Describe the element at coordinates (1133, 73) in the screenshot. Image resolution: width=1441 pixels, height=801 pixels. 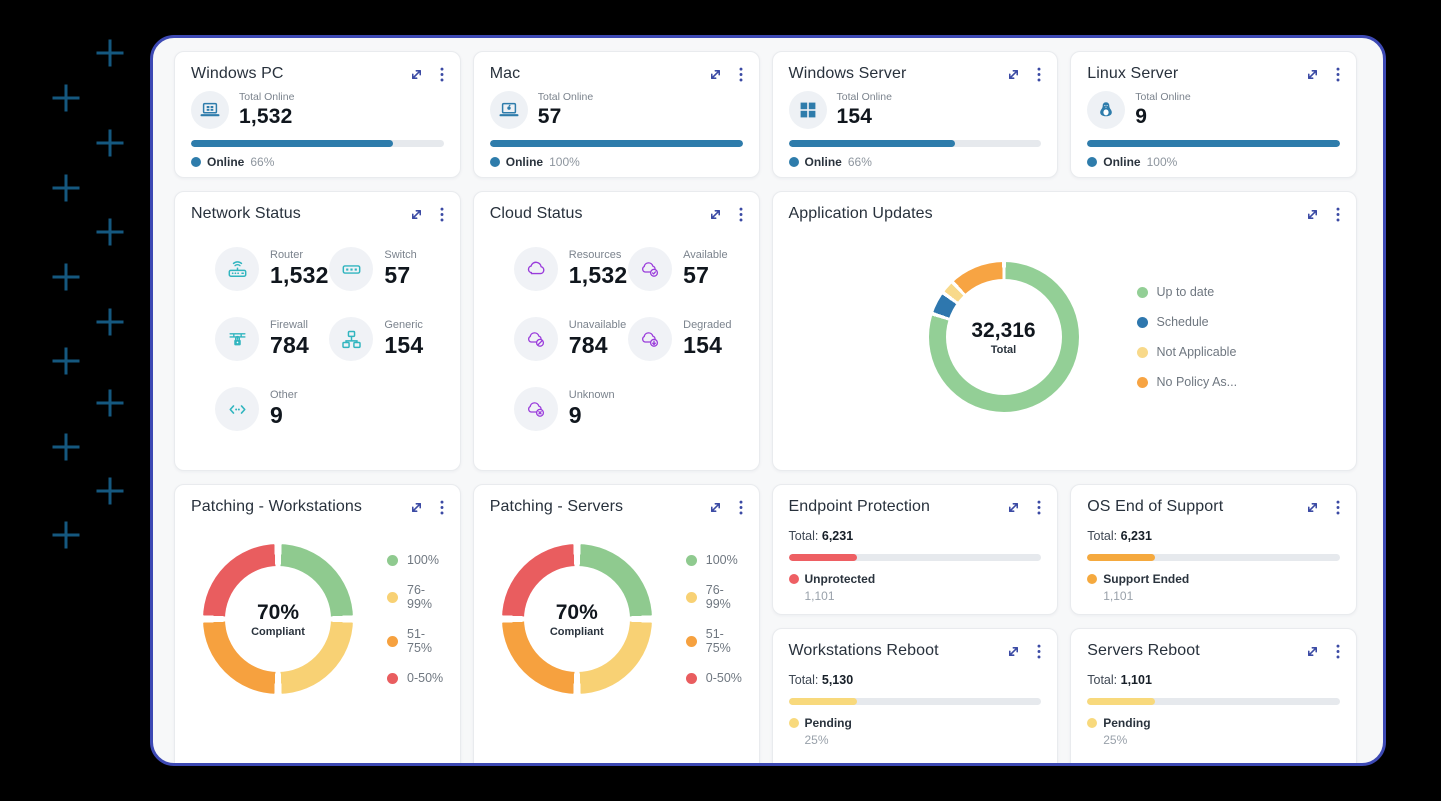
I see `card-title: Linux Server` at that location.